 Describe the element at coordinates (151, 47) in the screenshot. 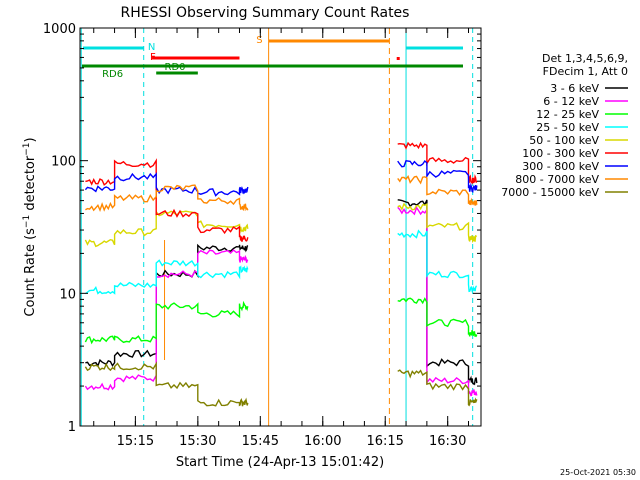

I see `night-flag-label: N` at that location.